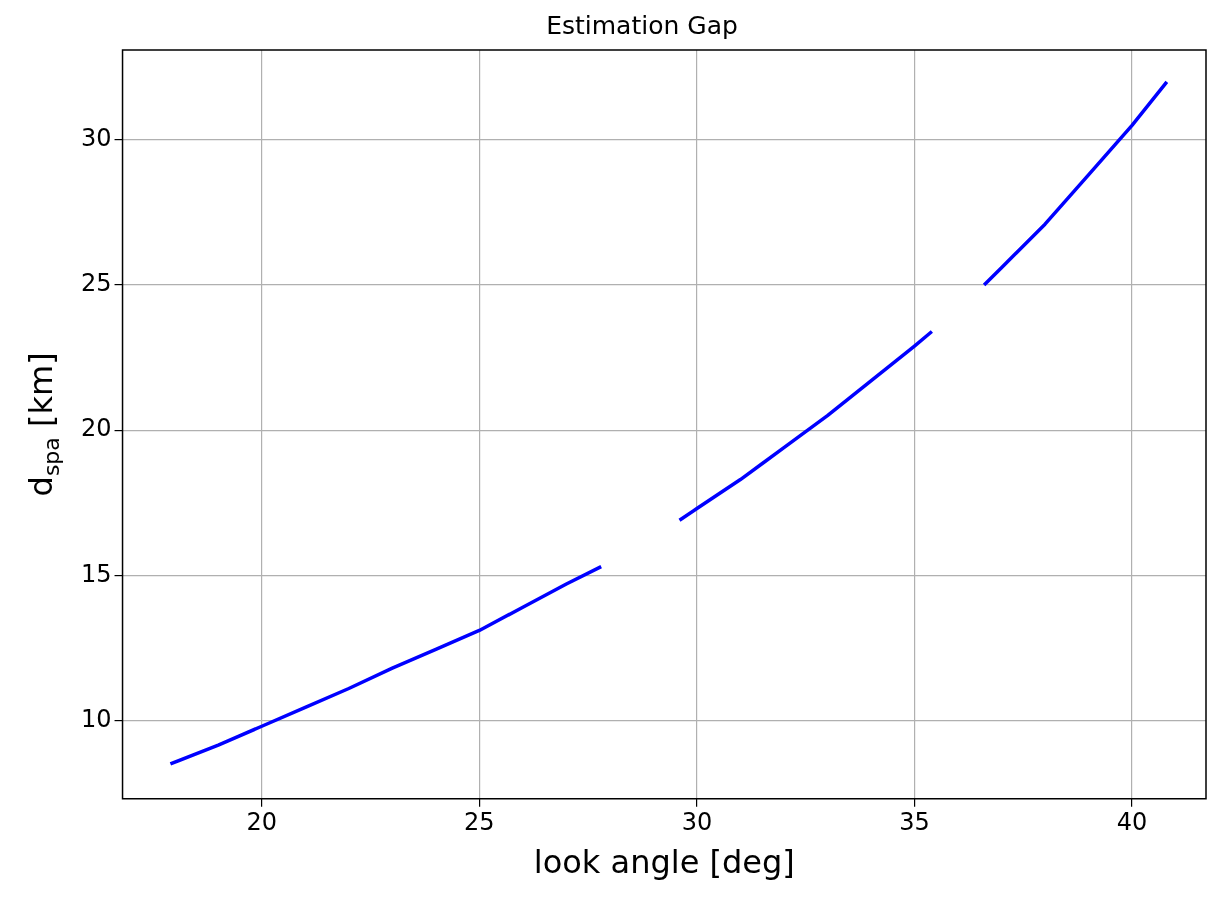 This screenshot has width=1217, height=901. Describe the element at coordinates (914, 822) in the screenshot. I see `x-tick-label: 35` at that location.